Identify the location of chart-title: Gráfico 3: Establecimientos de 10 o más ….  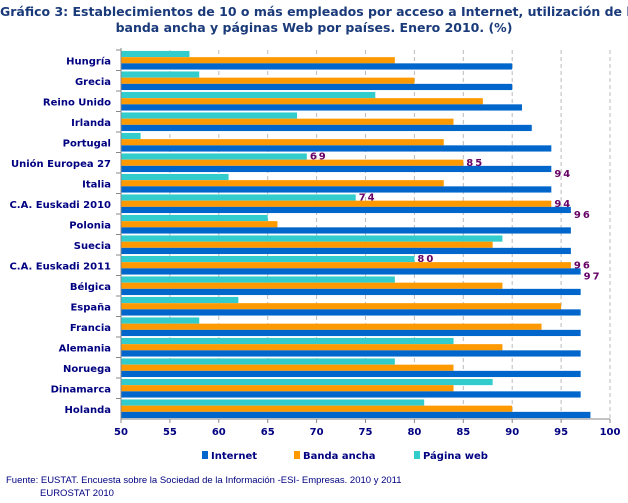
(314, 20).